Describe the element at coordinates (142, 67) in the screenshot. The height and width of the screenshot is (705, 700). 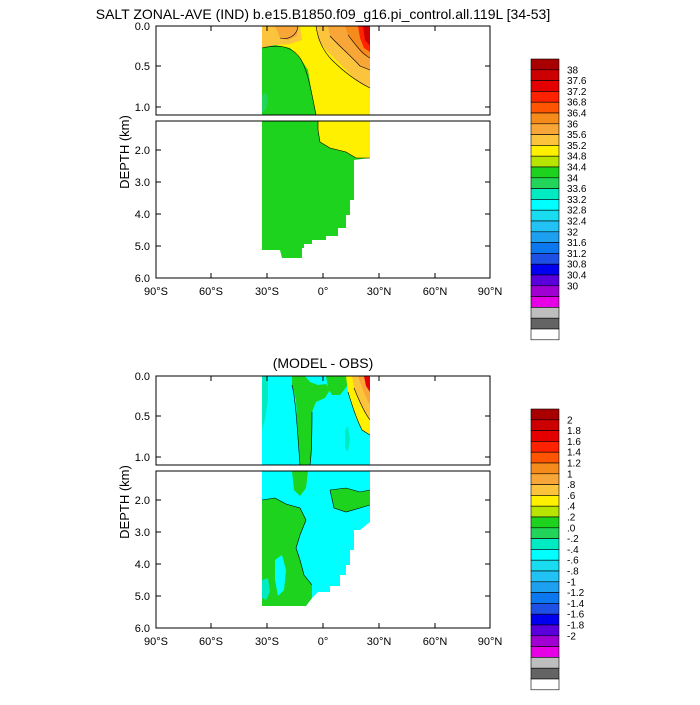
I see `salt-ytick-label: 0.5` at that location.